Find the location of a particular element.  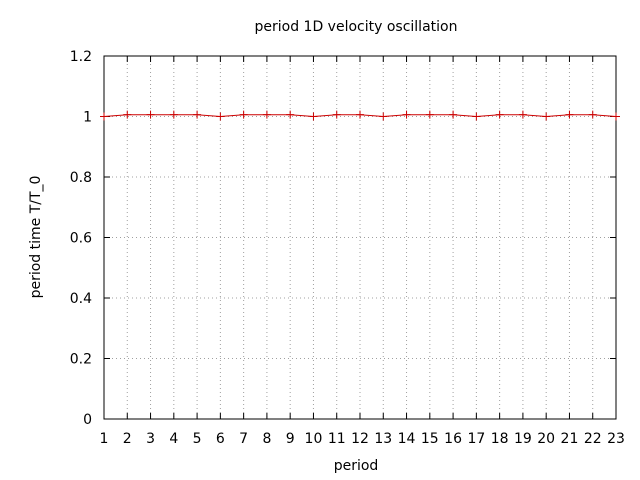

x-tick-label: 5 is located at coordinates (197, 439).